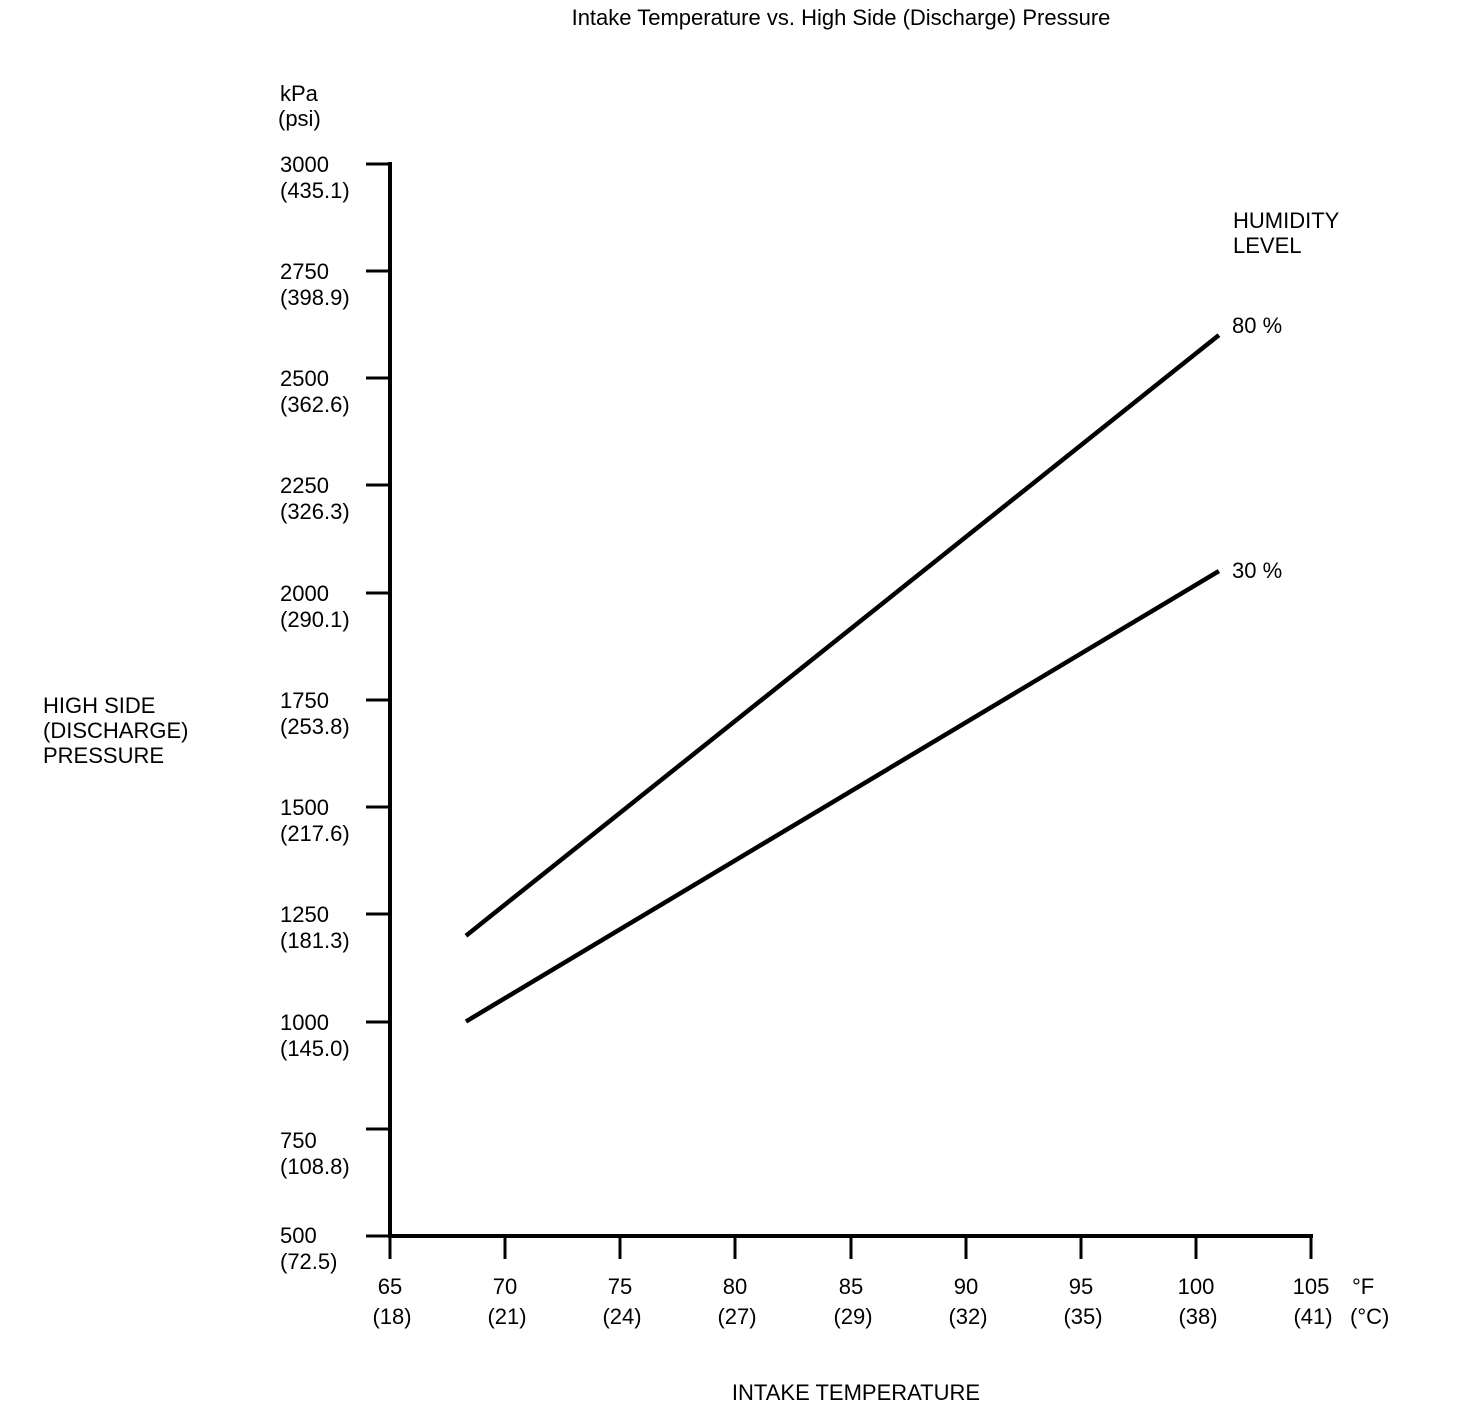  Describe the element at coordinates (315, 511) in the screenshot. I see `y-tick-label-psi: (326.3)` at that location.